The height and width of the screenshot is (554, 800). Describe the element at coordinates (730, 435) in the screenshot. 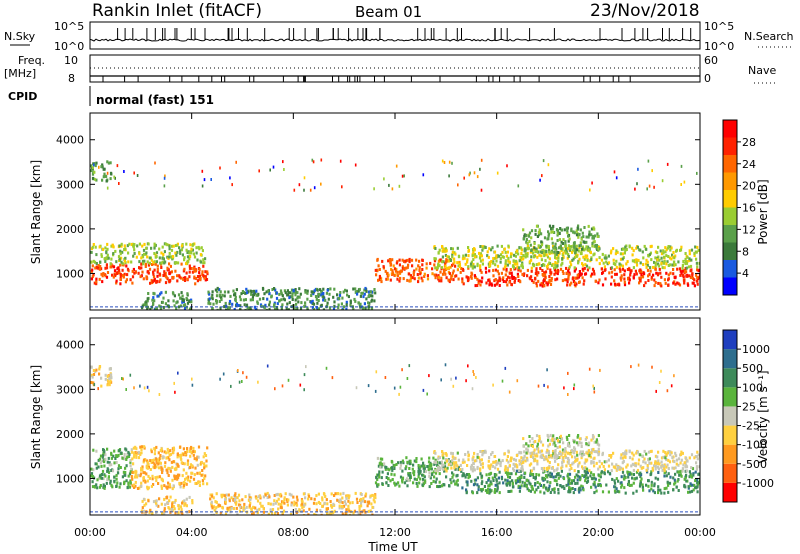

I see `colorbar-swatch` at that location.